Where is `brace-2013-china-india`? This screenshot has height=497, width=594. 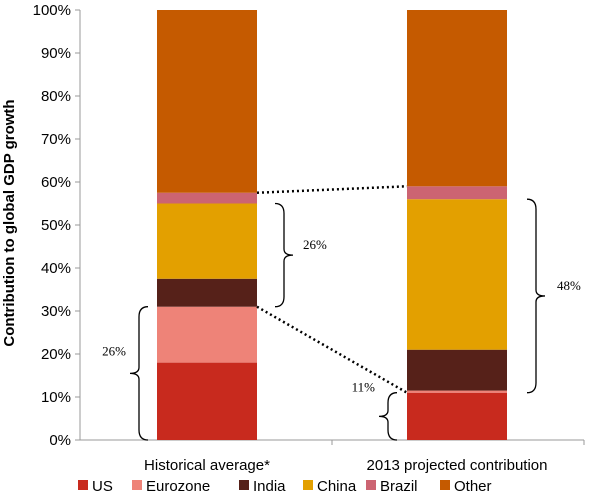 brace-2013-china-india is located at coordinates (536, 296).